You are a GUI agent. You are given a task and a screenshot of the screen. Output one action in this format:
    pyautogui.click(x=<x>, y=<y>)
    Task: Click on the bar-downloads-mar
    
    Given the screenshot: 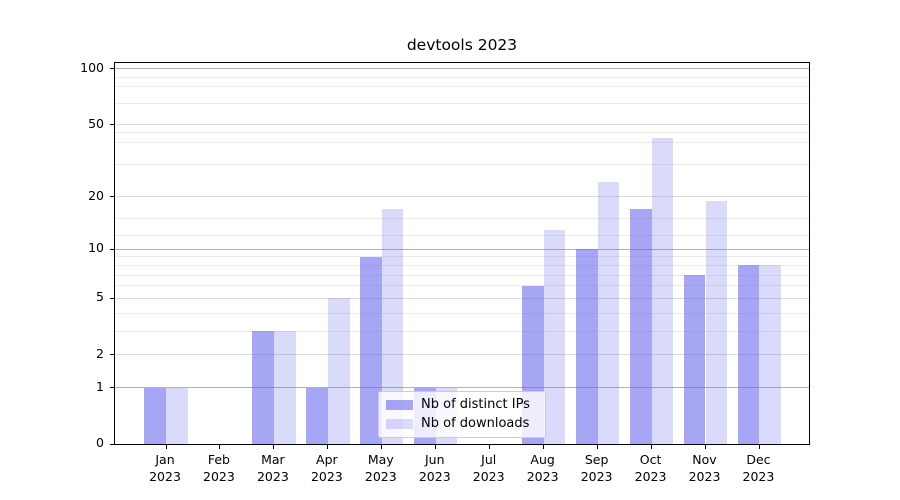 What is the action you would take?
    pyautogui.click(x=284, y=387)
    